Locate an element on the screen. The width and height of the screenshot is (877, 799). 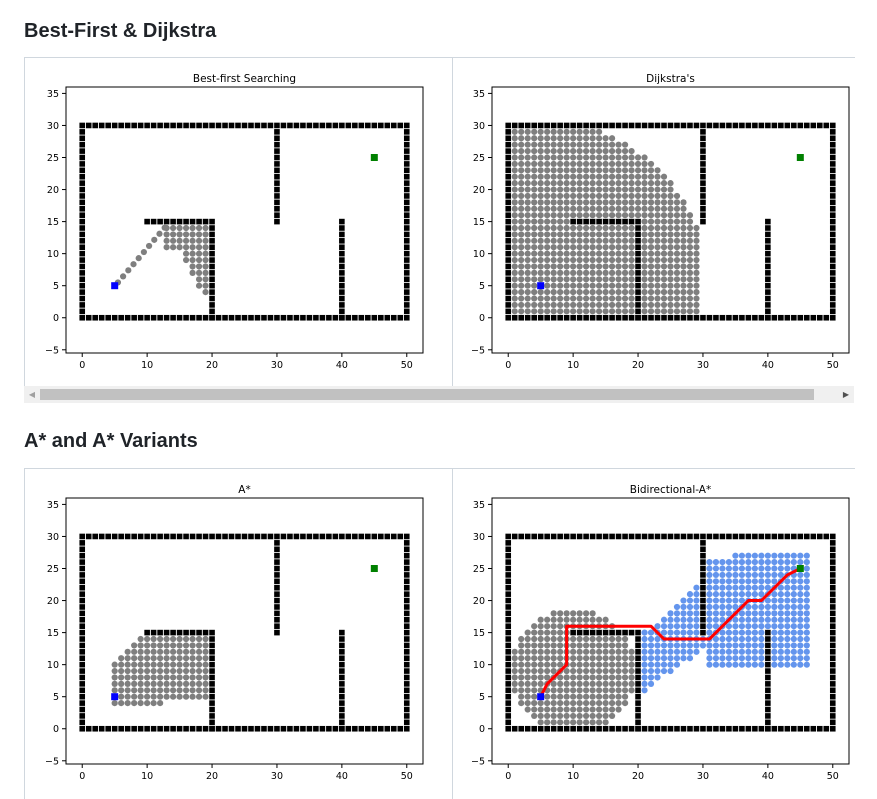
horizontal-scrollbar: ◀ ▶ is located at coordinates (439, 394).